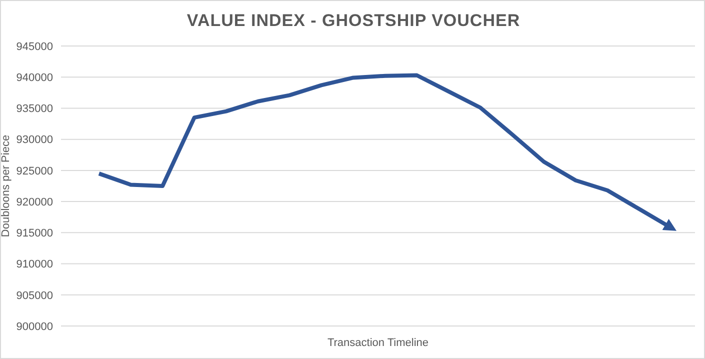 This screenshot has height=359, width=705. Describe the element at coordinates (34, 171) in the screenshot. I see `y-tick-label: 925000` at that location.